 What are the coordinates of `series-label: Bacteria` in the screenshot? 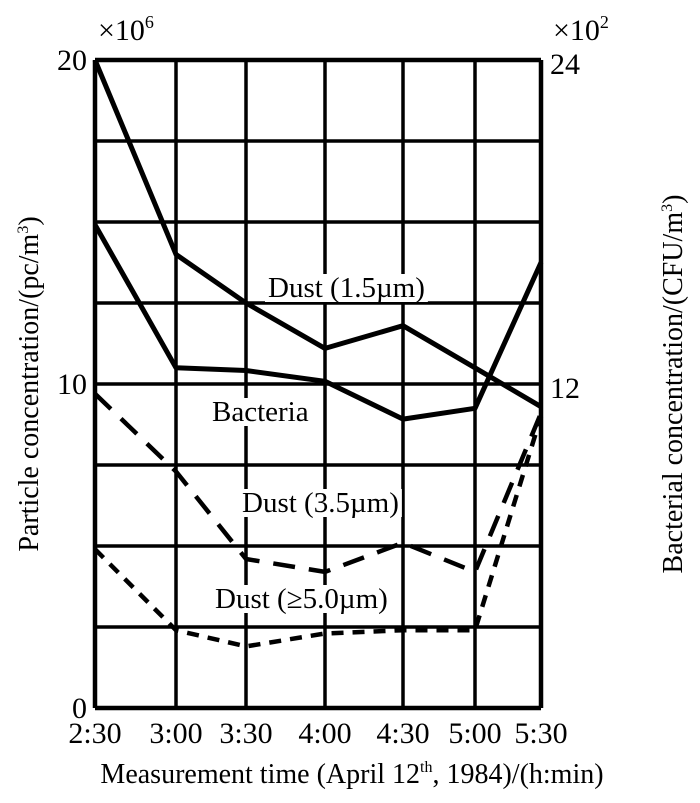 It's located at (260, 412).